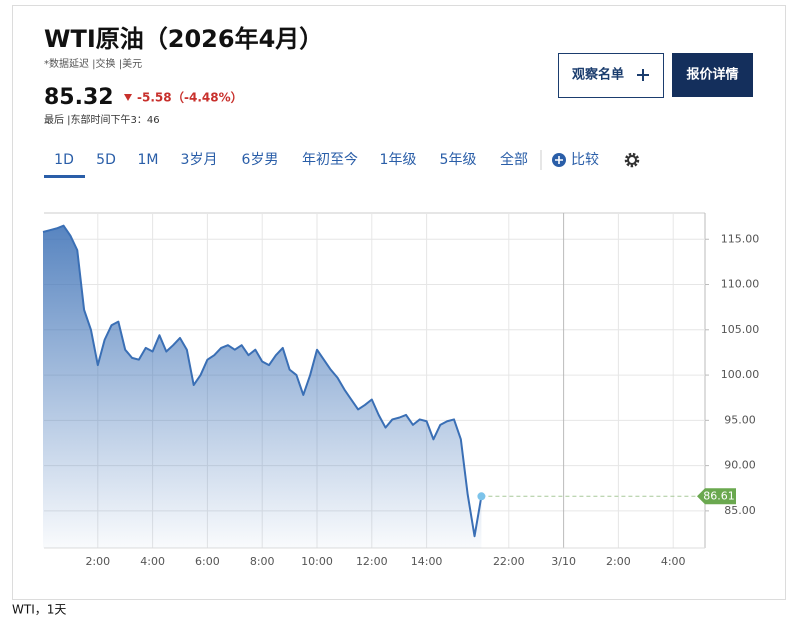 The height and width of the screenshot is (641, 800). What do you see at coordinates (740, 284) in the screenshot?
I see `y-tick-label: 110.00` at bounding box center [740, 284].